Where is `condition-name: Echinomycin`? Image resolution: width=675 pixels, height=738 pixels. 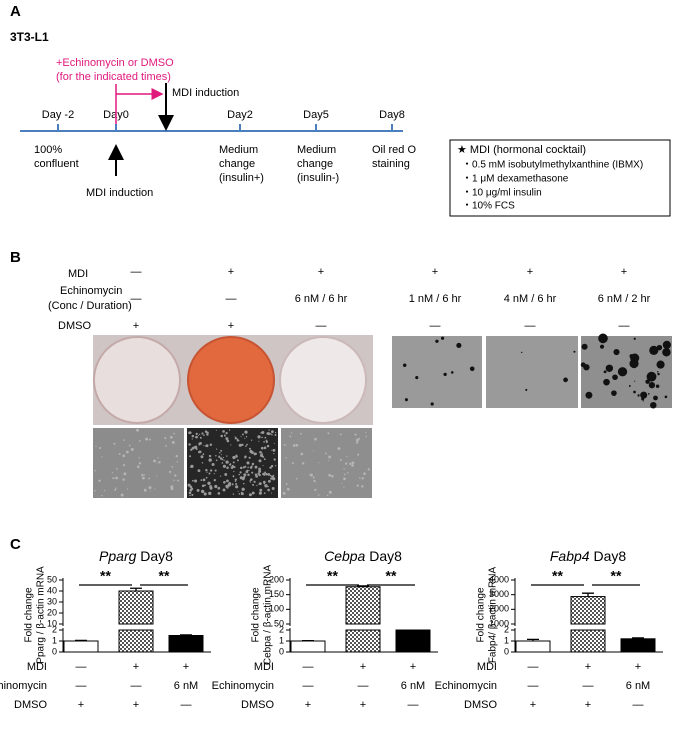
condition-name: Echinomycin is located at coordinates (23, 686).